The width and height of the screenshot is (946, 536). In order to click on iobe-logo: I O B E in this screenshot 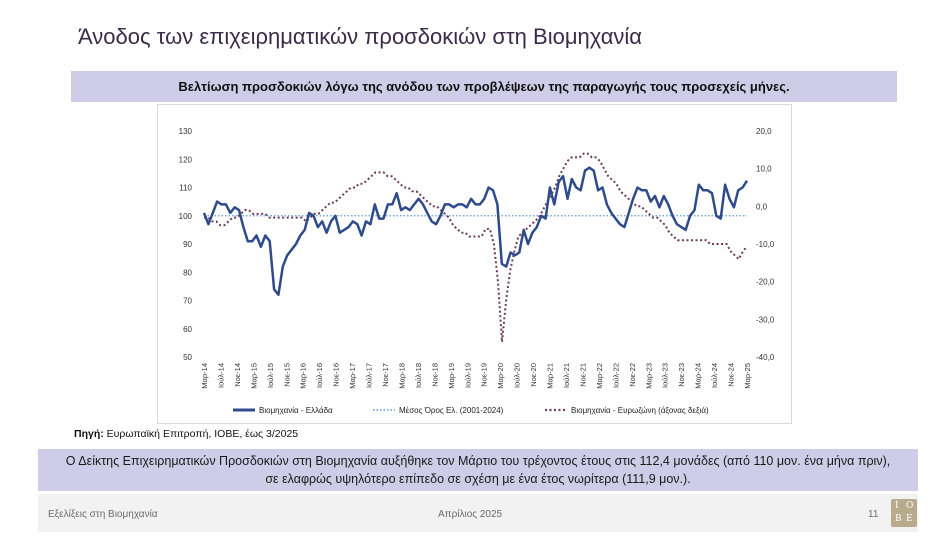, I will do `click(904, 513)`.